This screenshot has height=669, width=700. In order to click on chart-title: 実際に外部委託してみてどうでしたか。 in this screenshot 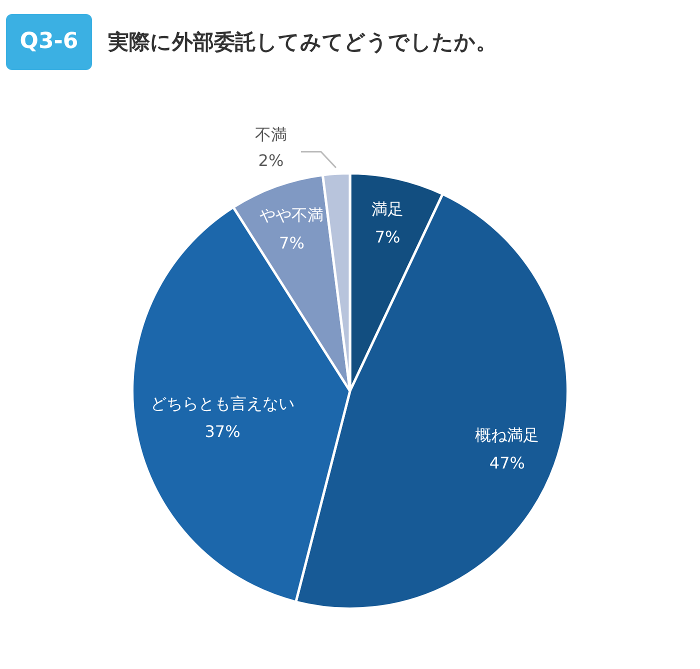, I will do `click(302, 42)`.